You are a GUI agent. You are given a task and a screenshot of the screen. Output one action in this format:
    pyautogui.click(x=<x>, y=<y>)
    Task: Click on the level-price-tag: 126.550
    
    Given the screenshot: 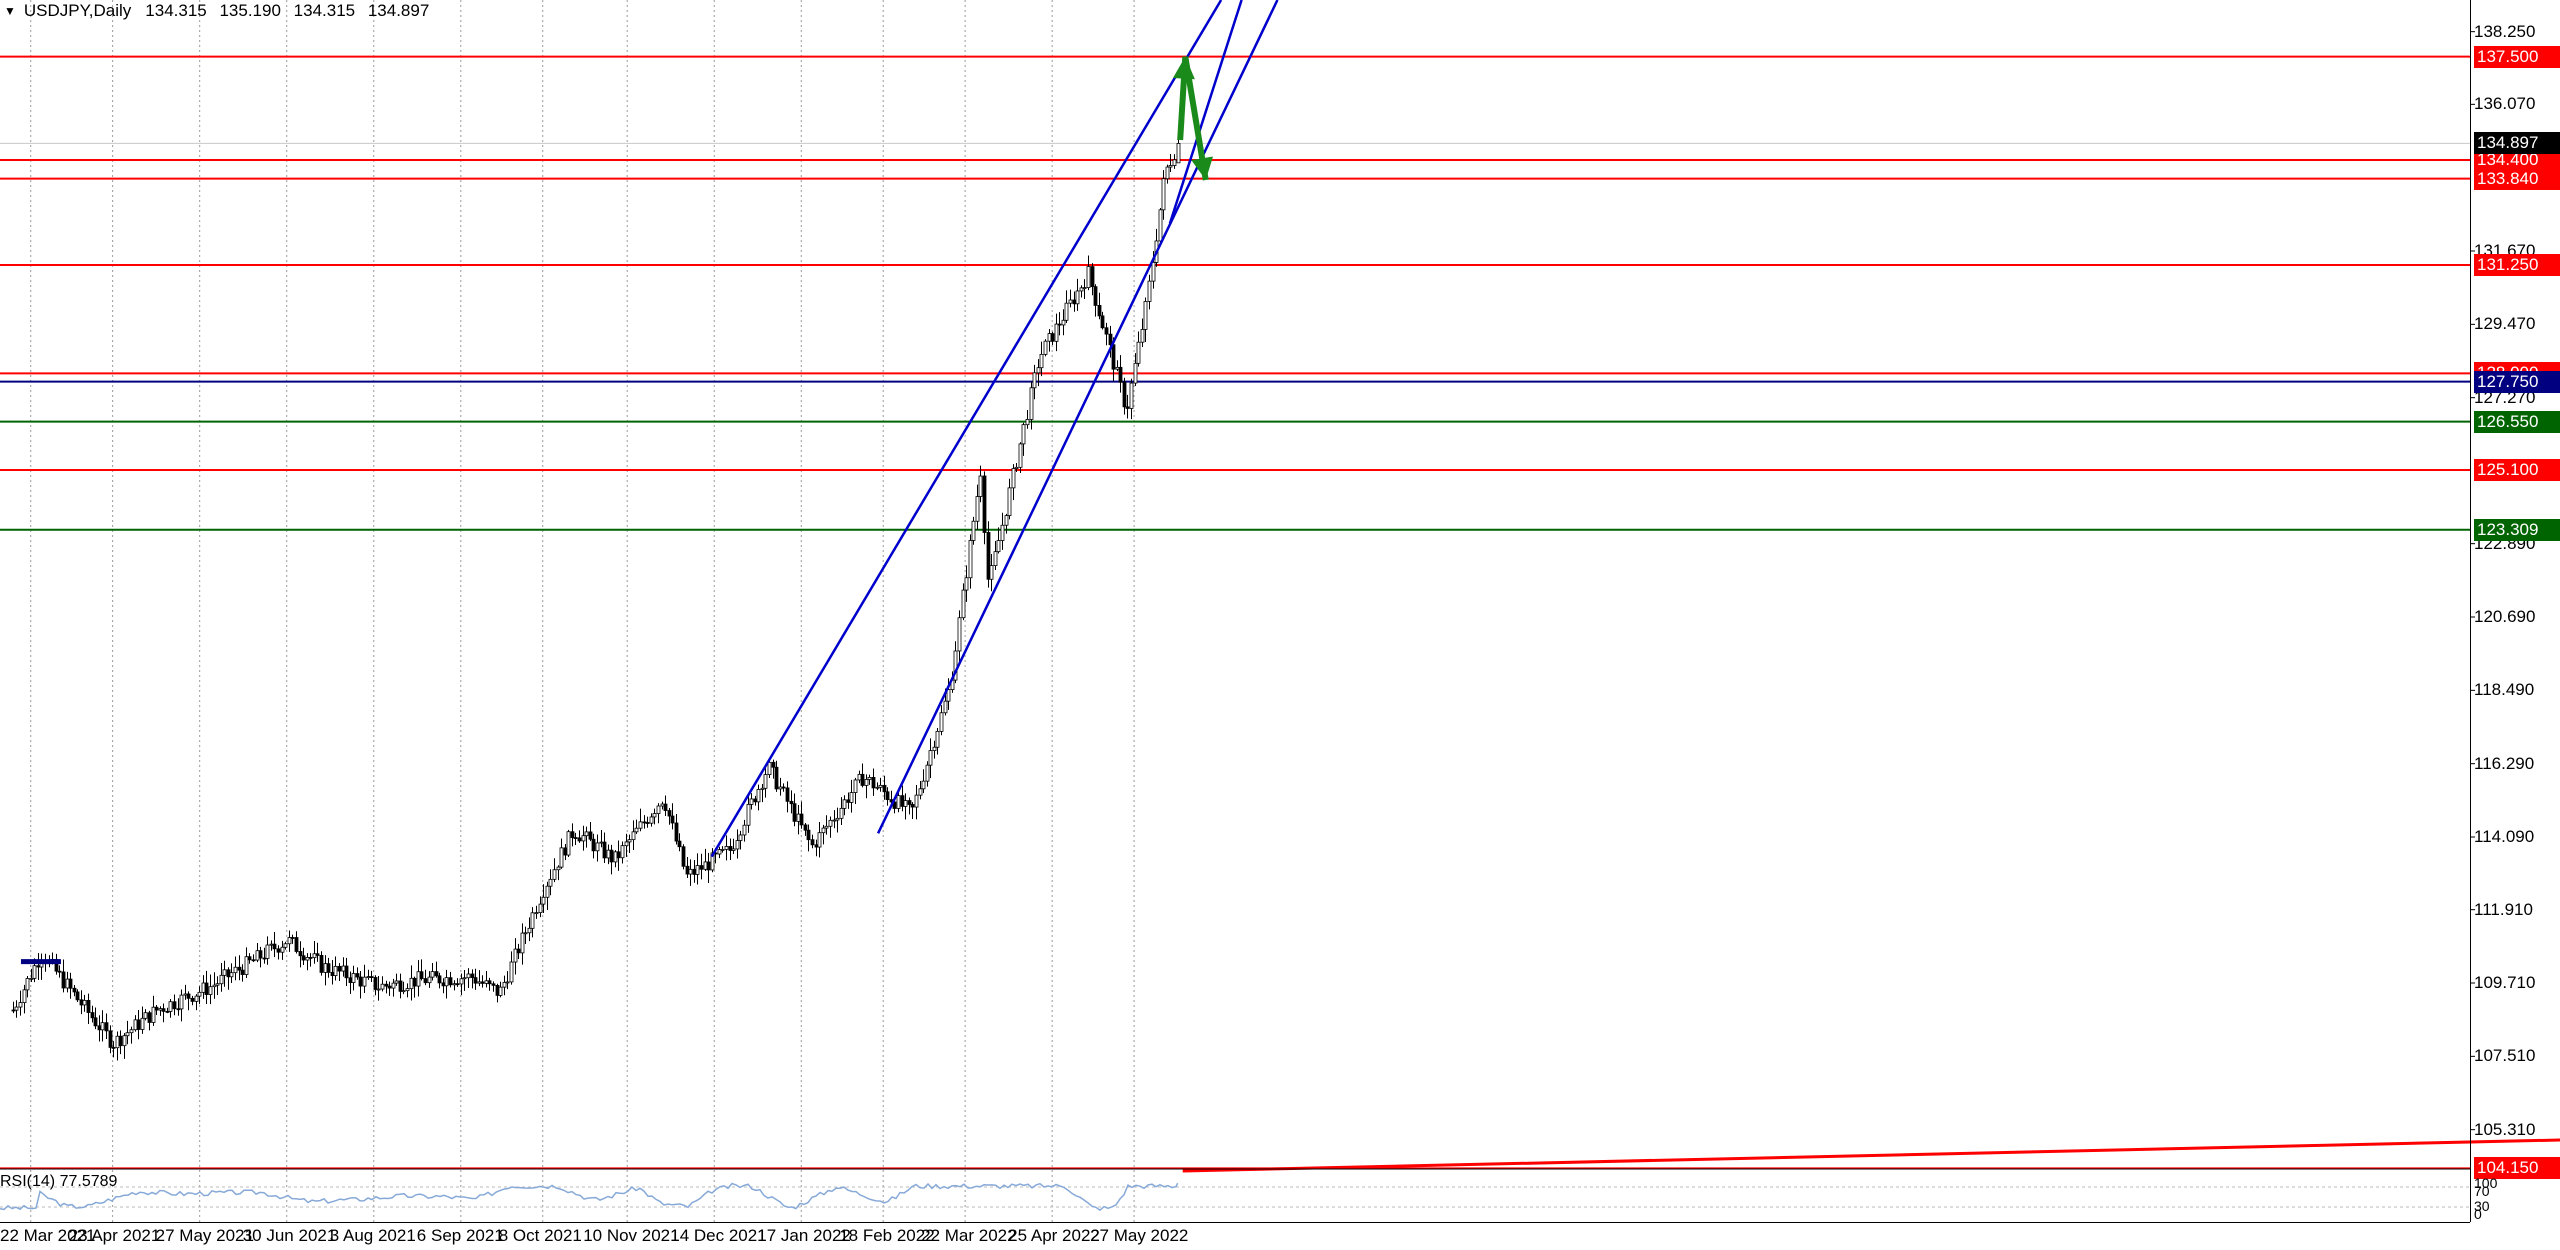 What is the action you would take?
    pyautogui.click(x=2517, y=421)
    